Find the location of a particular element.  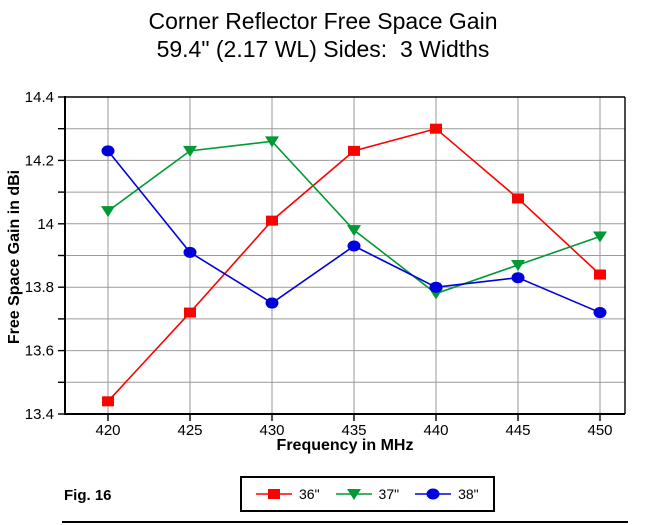

legend-item: 38" is located at coordinates (447, 494).